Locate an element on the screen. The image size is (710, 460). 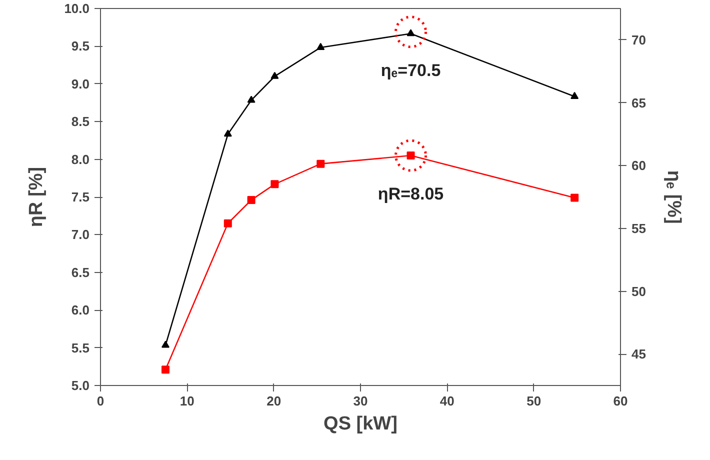
y-tick-label: 6.5 is located at coordinates (80, 272).